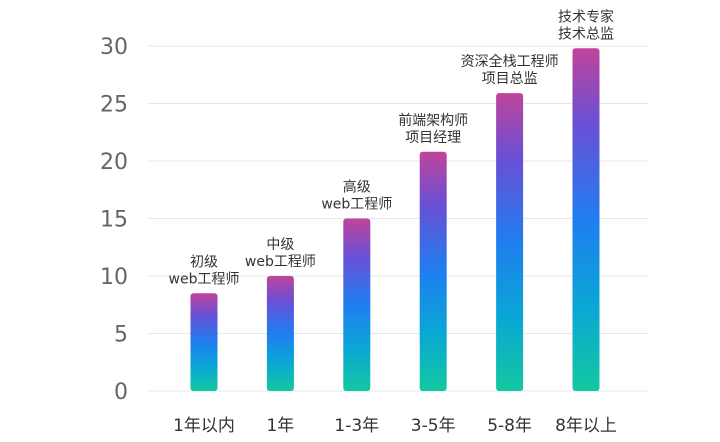 Image resolution: width=720 pixels, height=442 pixels. I want to click on y-axis-ticks: 0 5 10 15 20 25 30, so click(114, 220).